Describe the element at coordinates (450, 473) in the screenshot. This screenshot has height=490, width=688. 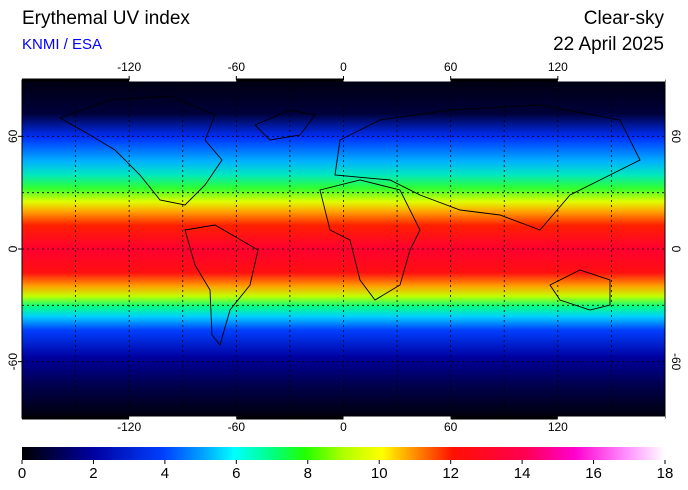
I see `colorbar-tick-label: 12` at that location.